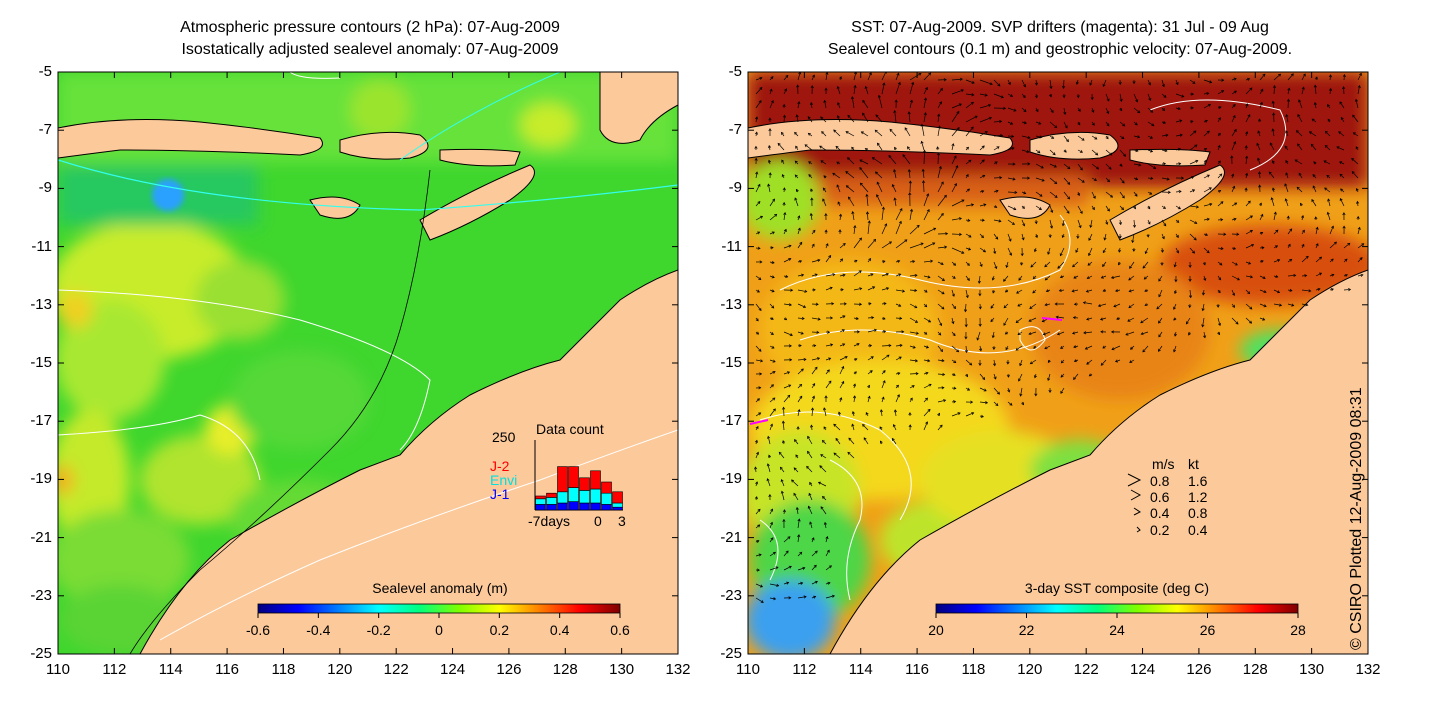 The image size is (1440, 720). What do you see at coordinates (731, 479) in the screenshot?
I see `right-y-tick-label: -19` at bounding box center [731, 479].